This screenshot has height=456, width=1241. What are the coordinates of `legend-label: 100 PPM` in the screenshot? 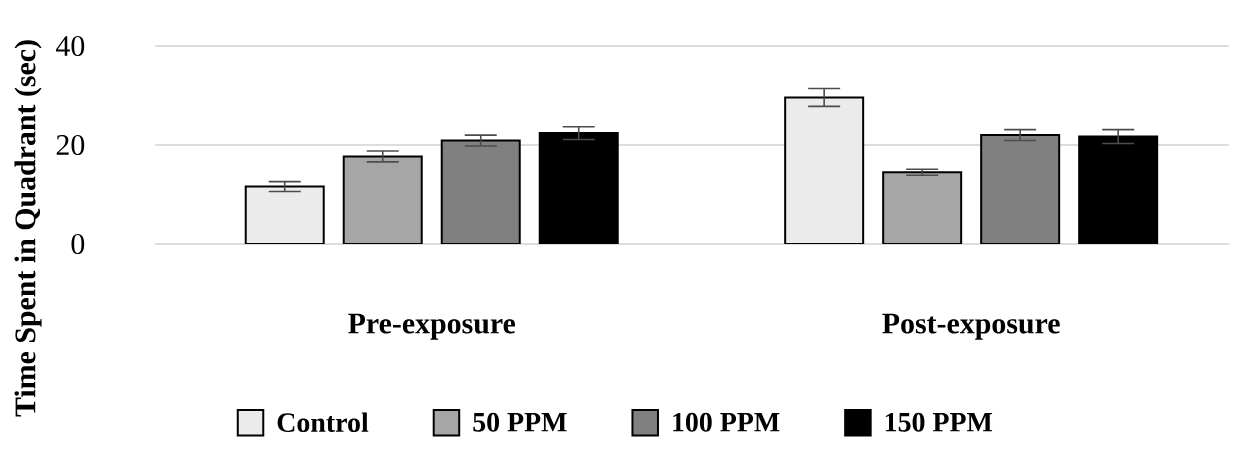 It's located at (726, 422).